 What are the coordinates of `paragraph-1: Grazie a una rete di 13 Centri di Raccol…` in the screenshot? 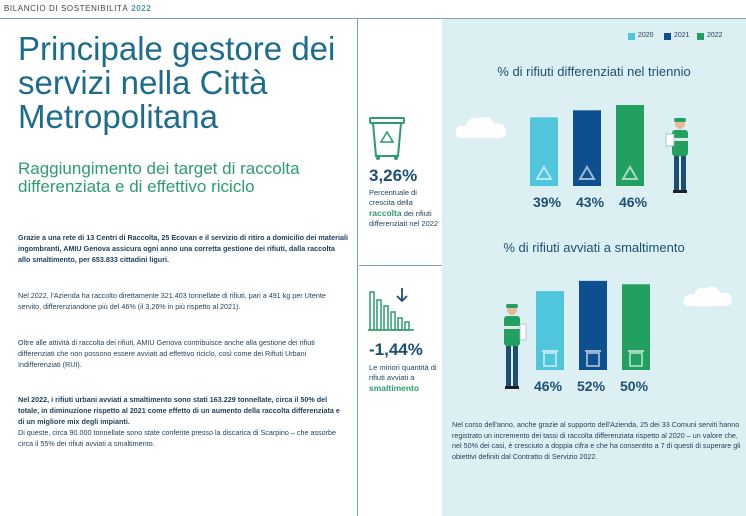 It's located at (183, 248).